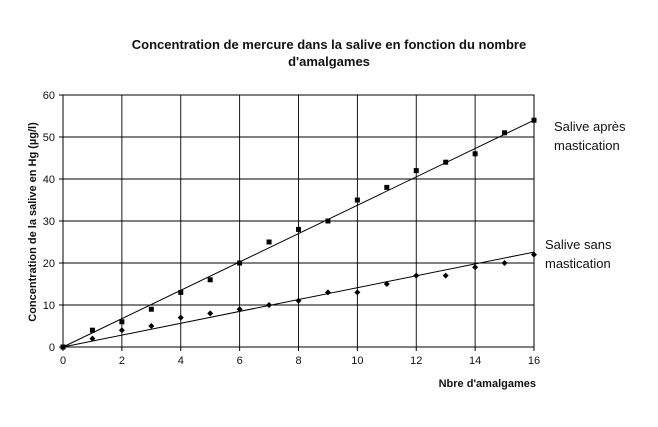 Image resolution: width=658 pixels, height=427 pixels. I want to click on x-tick-label: 2, so click(122, 361).